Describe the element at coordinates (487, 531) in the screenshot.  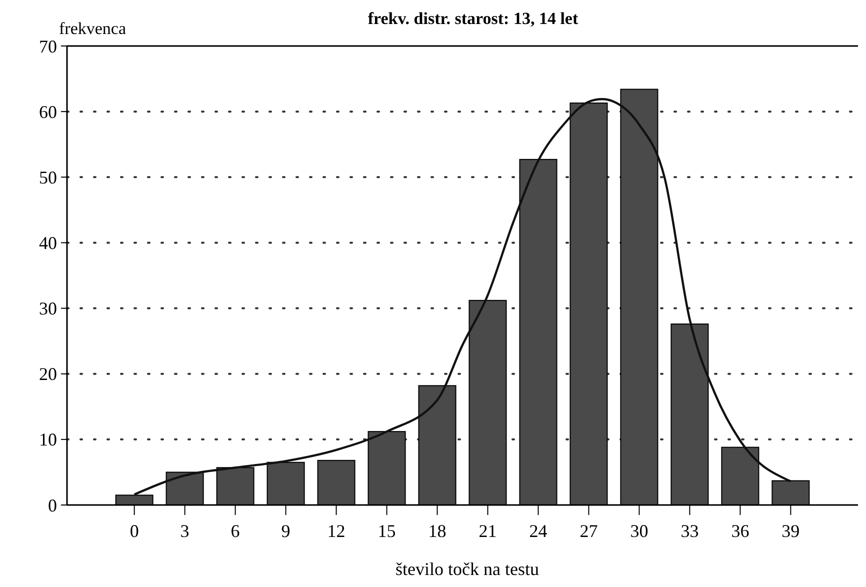
I see `x-tick-label: 21` at that location.